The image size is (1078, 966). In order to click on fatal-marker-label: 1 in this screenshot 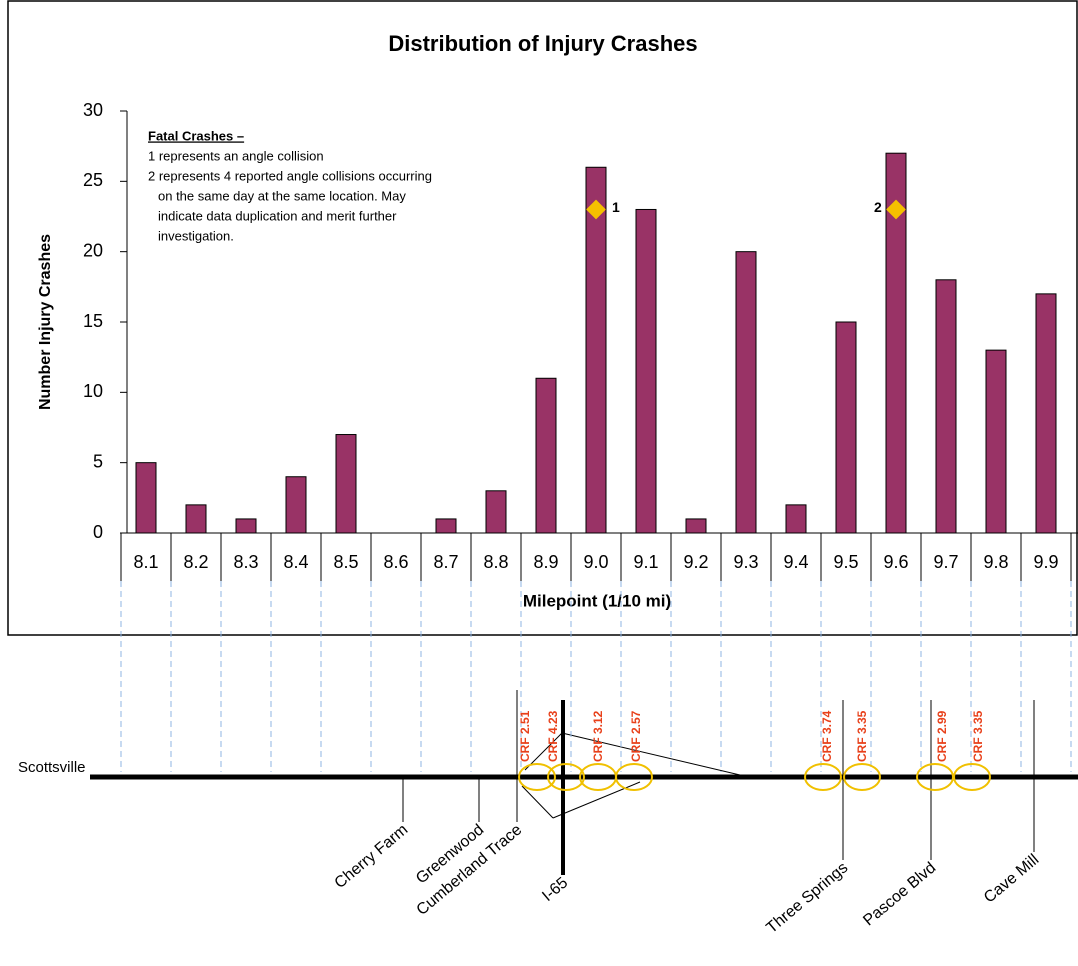, I will do `click(616, 207)`.